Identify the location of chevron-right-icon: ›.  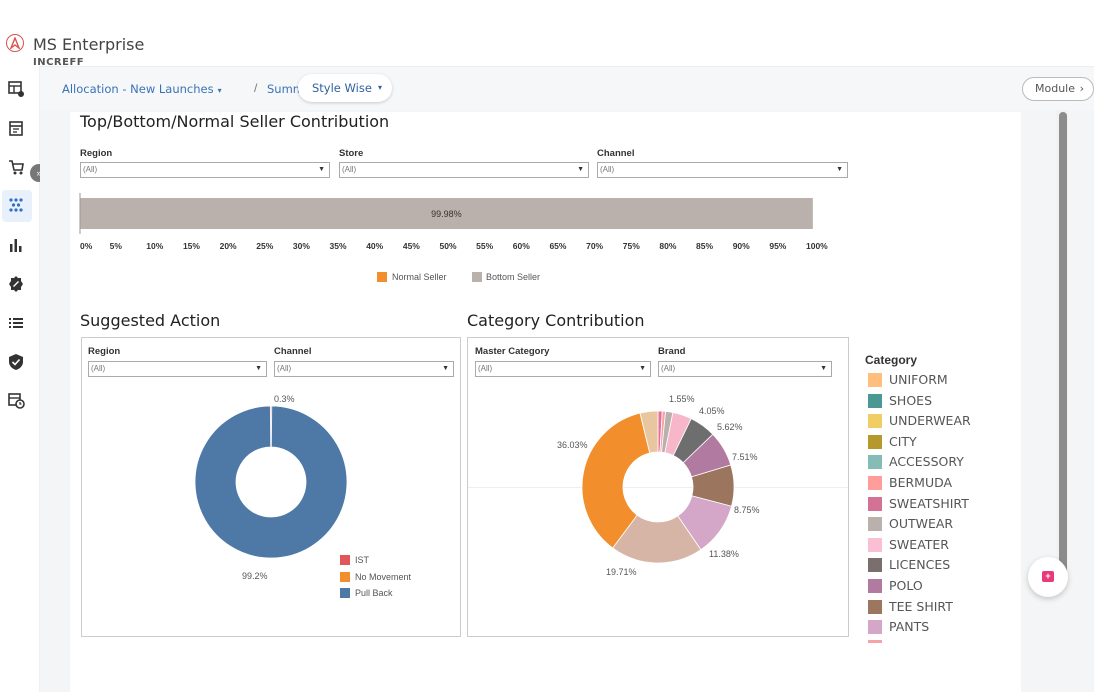
(1081, 88).